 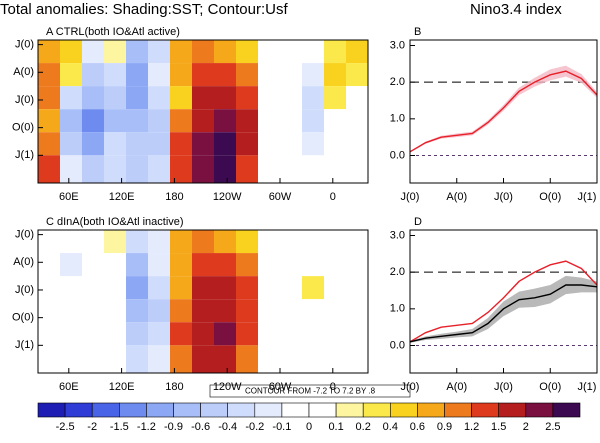 I want to click on y-tick-label: O(0), so click(x=23, y=128).